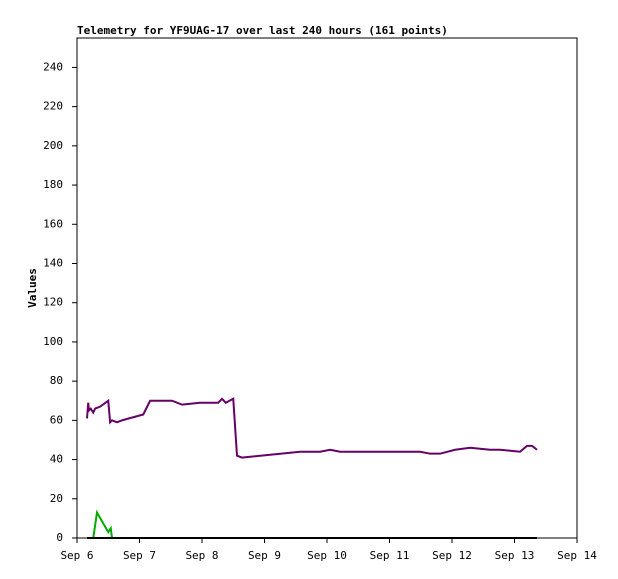  Describe the element at coordinates (56, 459) in the screenshot. I see `y-tick-label: 40` at that location.